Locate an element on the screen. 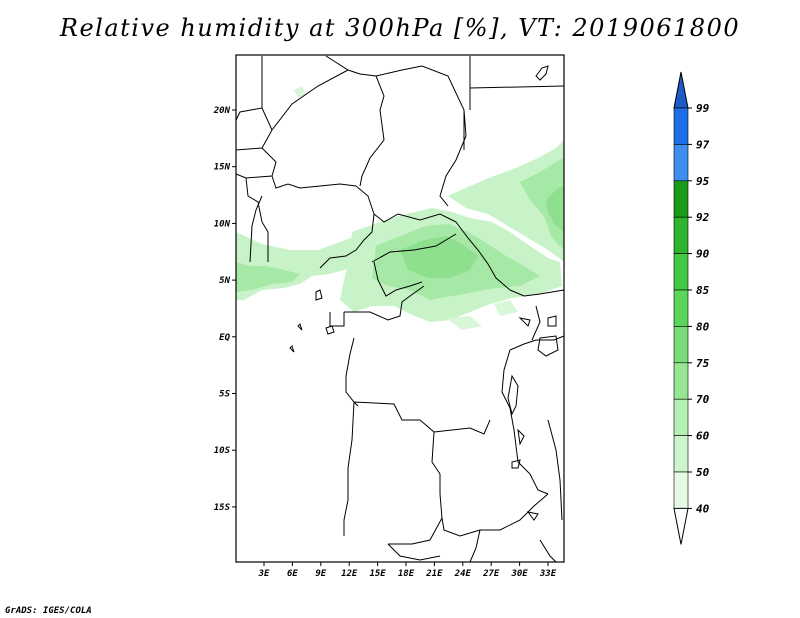  lon-label: 33E is located at coordinates (548, 574).